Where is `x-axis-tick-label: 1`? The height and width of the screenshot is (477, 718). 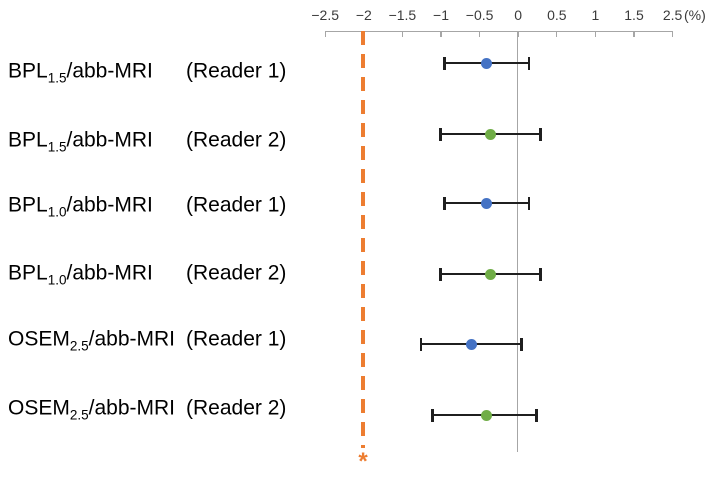
x-axis-tick-label: 1 is located at coordinates (595, 15).